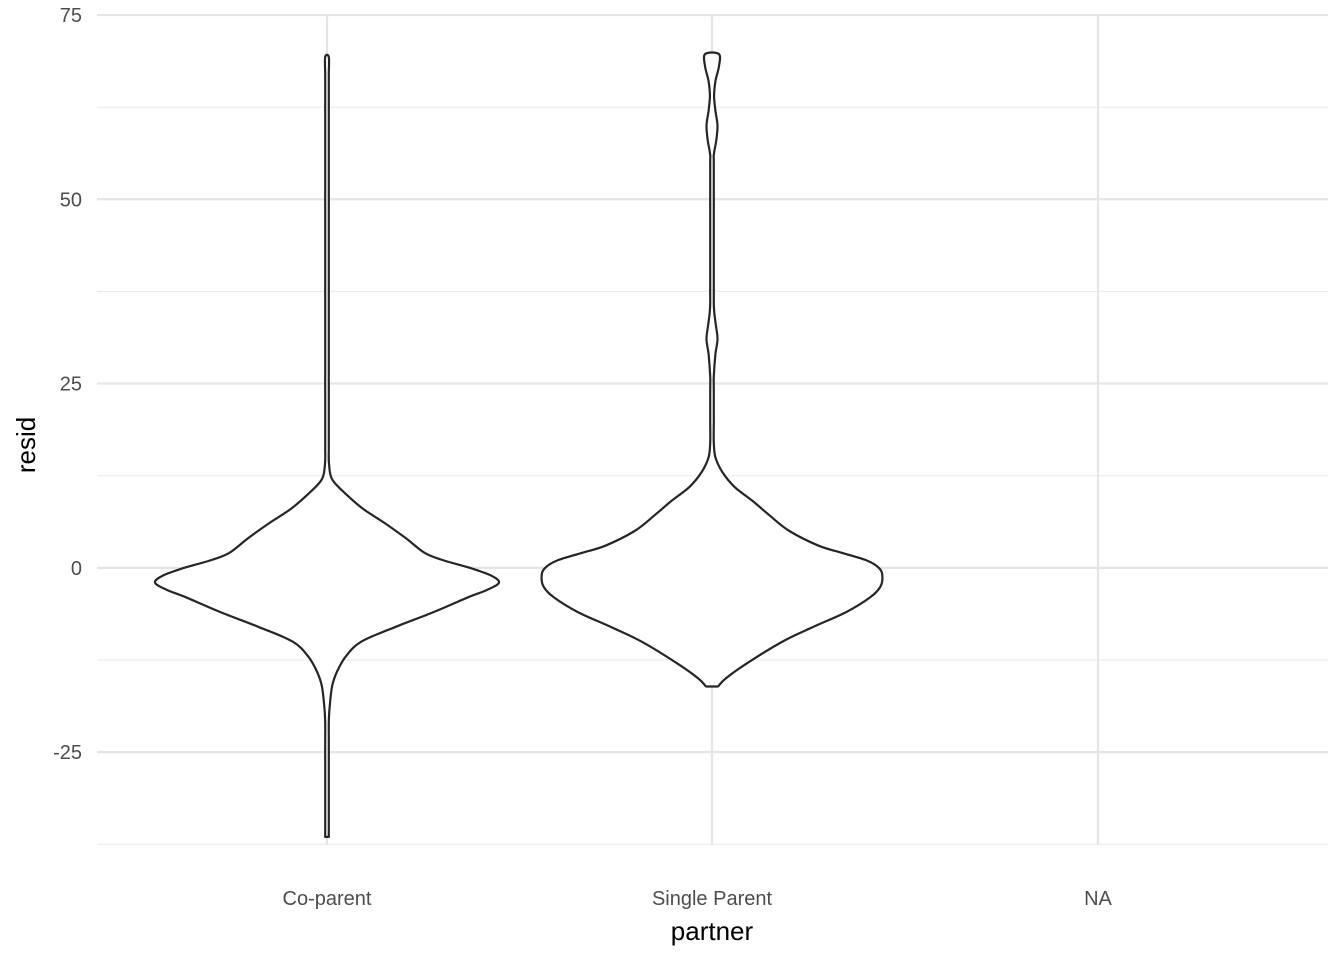 The width and height of the screenshot is (1344, 960). What do you see at coordinates (76, 569) in the screenshot?
I see `y-tick-label: 0` at bounding box center [76, 569].